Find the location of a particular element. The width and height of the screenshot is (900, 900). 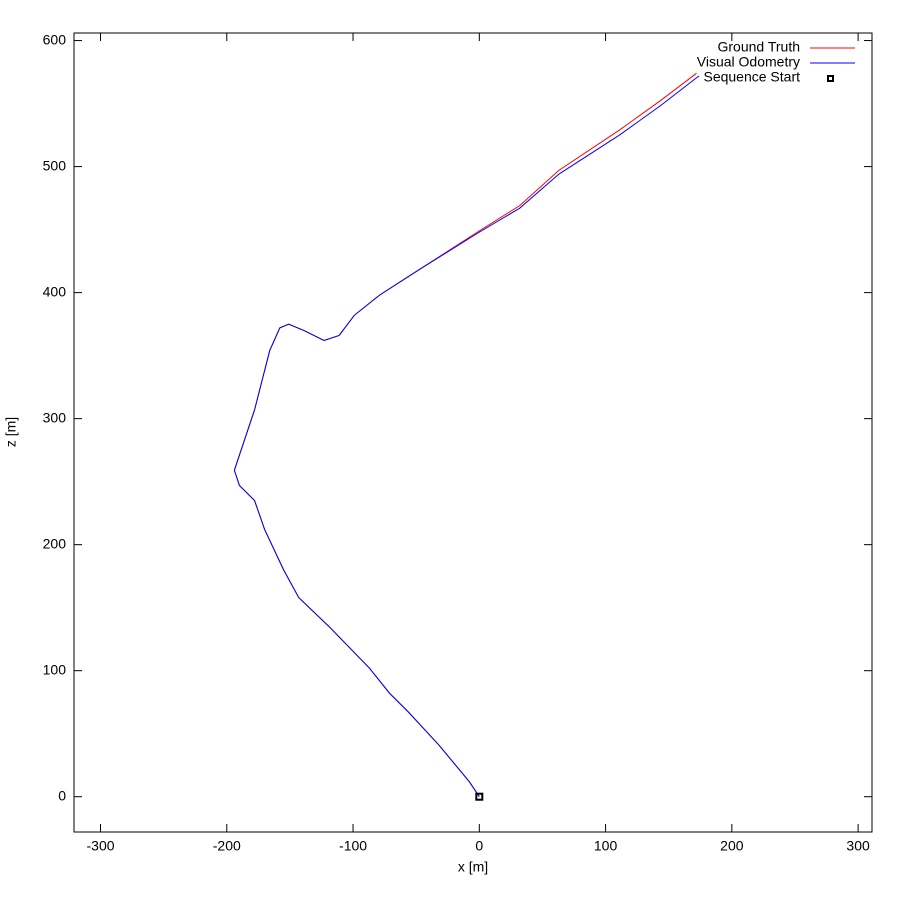

x-tick-label: 300 is located at coordinates (858, 846).